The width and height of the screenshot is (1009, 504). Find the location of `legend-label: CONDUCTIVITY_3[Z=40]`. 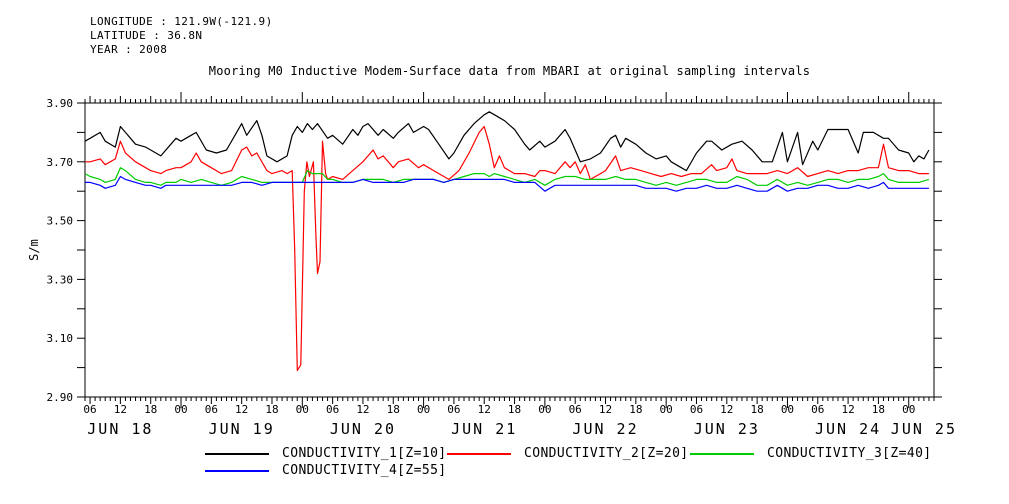

legend-label: CONDUCTIVITY_3[Z=40] is located at coordinates (849, 453).